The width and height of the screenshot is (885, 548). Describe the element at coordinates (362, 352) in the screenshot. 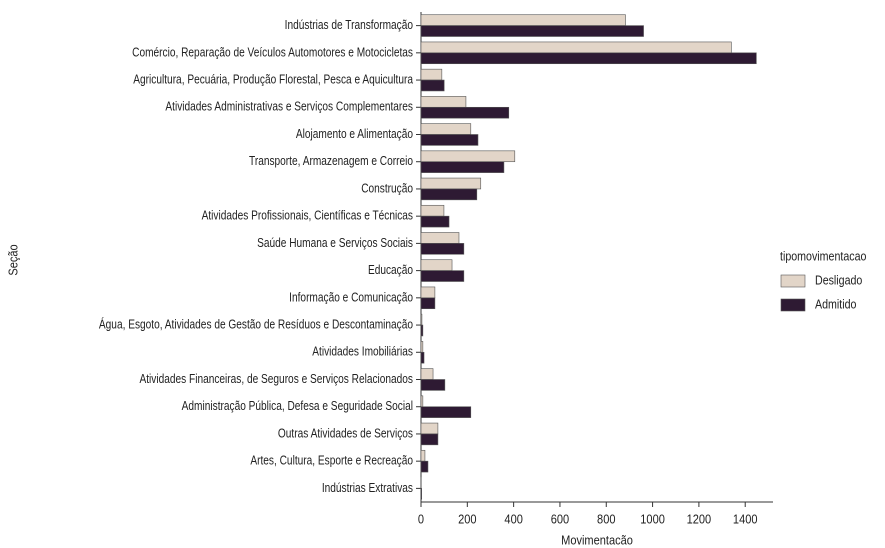

I see `y-tick-label: Atividades Imobiliárias` at that location.